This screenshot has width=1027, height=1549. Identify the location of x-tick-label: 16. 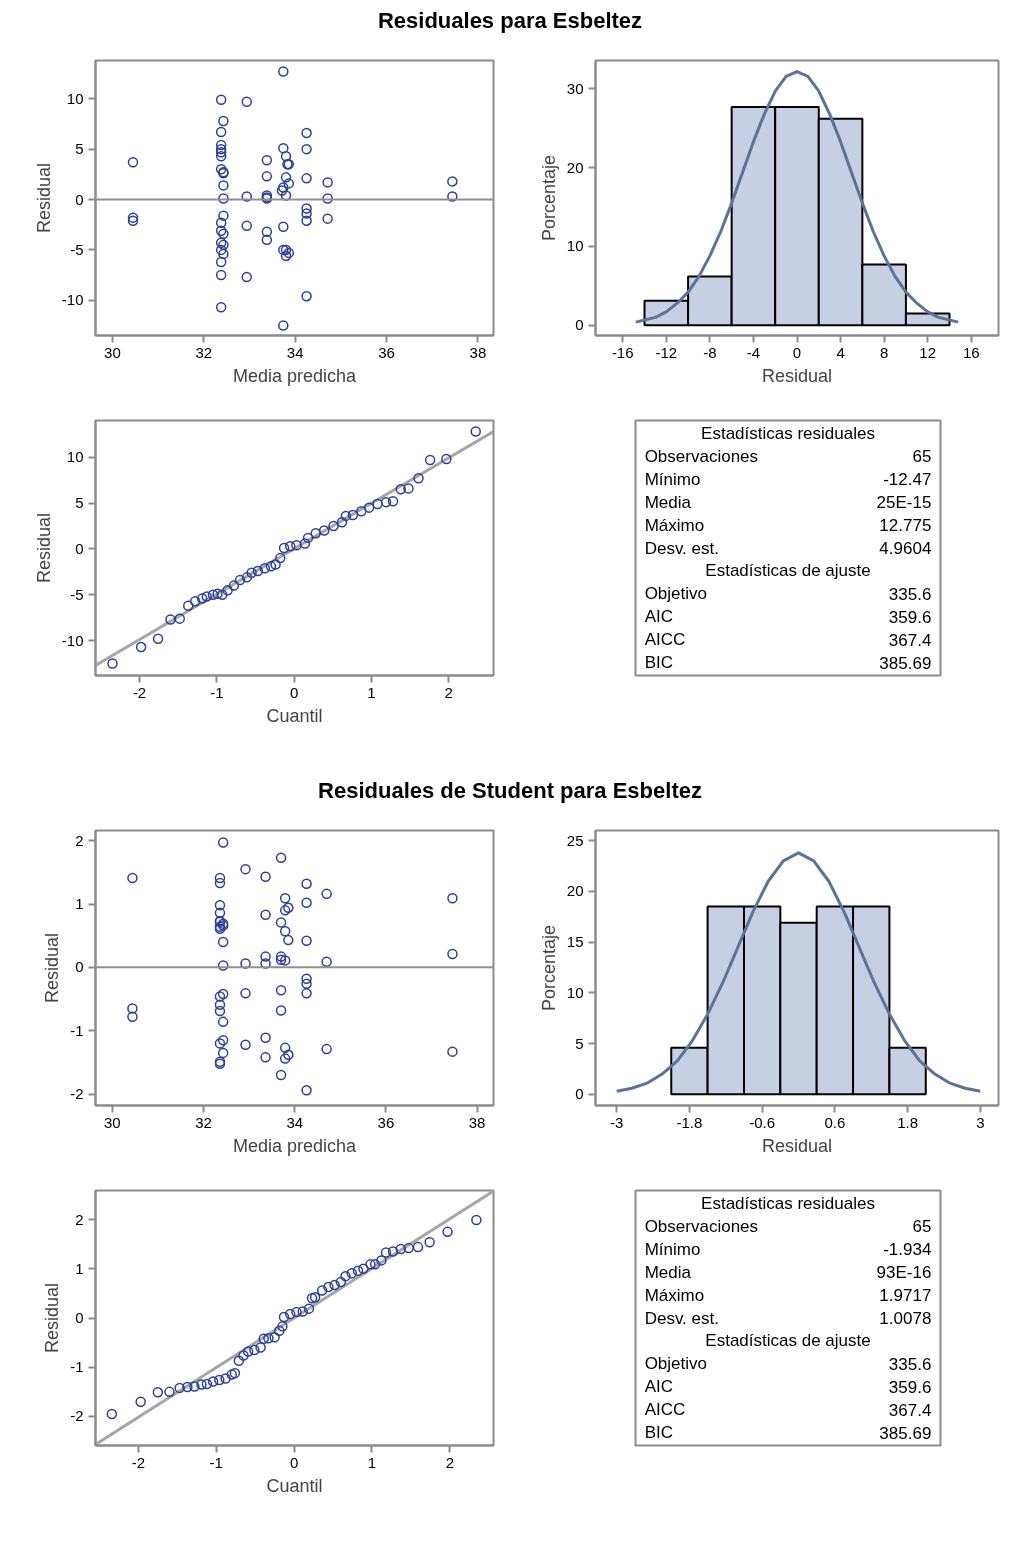
(971, 352).